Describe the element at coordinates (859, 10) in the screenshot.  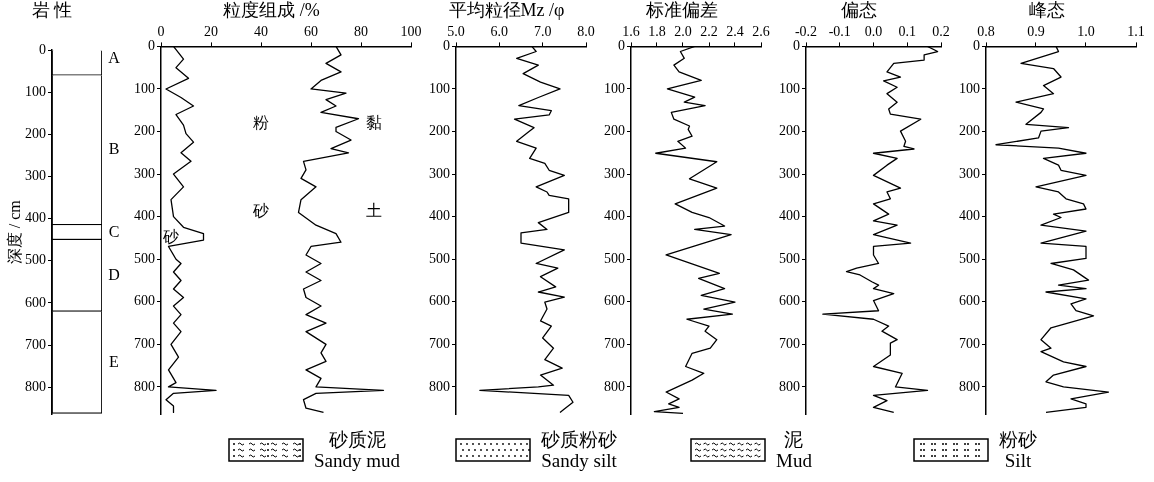
I see `chart-title: 偏态` at that location.